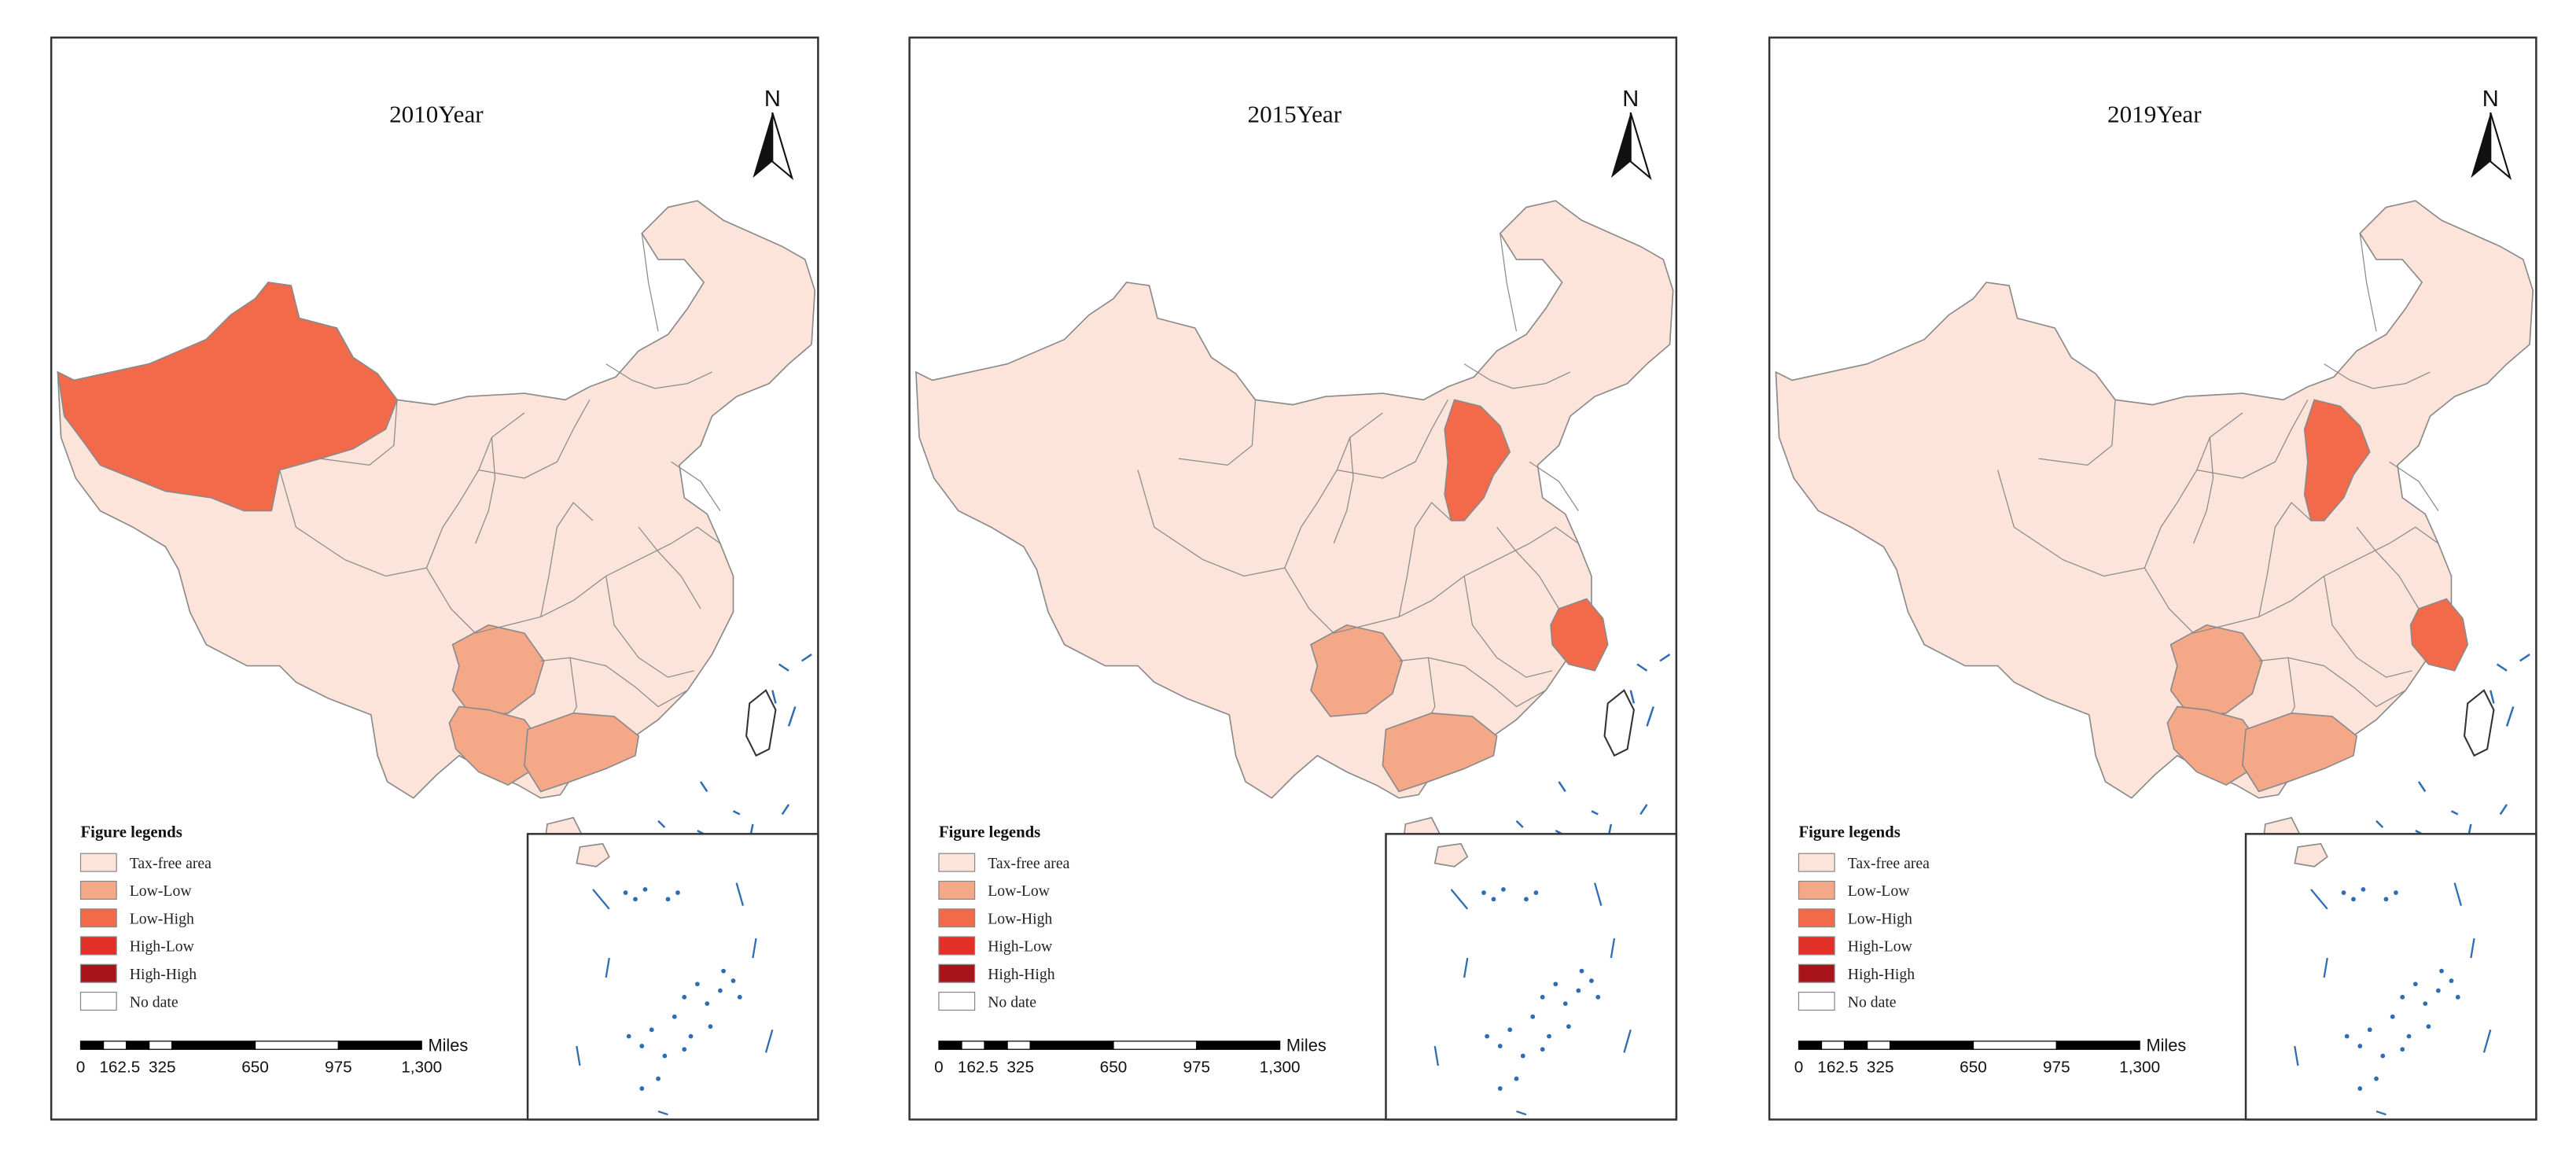 This screenshot has height=1175, width=2576. Describe the element at coordinates (1881, 1067) in the screenshot. I see `scale-label: 325` at that location.